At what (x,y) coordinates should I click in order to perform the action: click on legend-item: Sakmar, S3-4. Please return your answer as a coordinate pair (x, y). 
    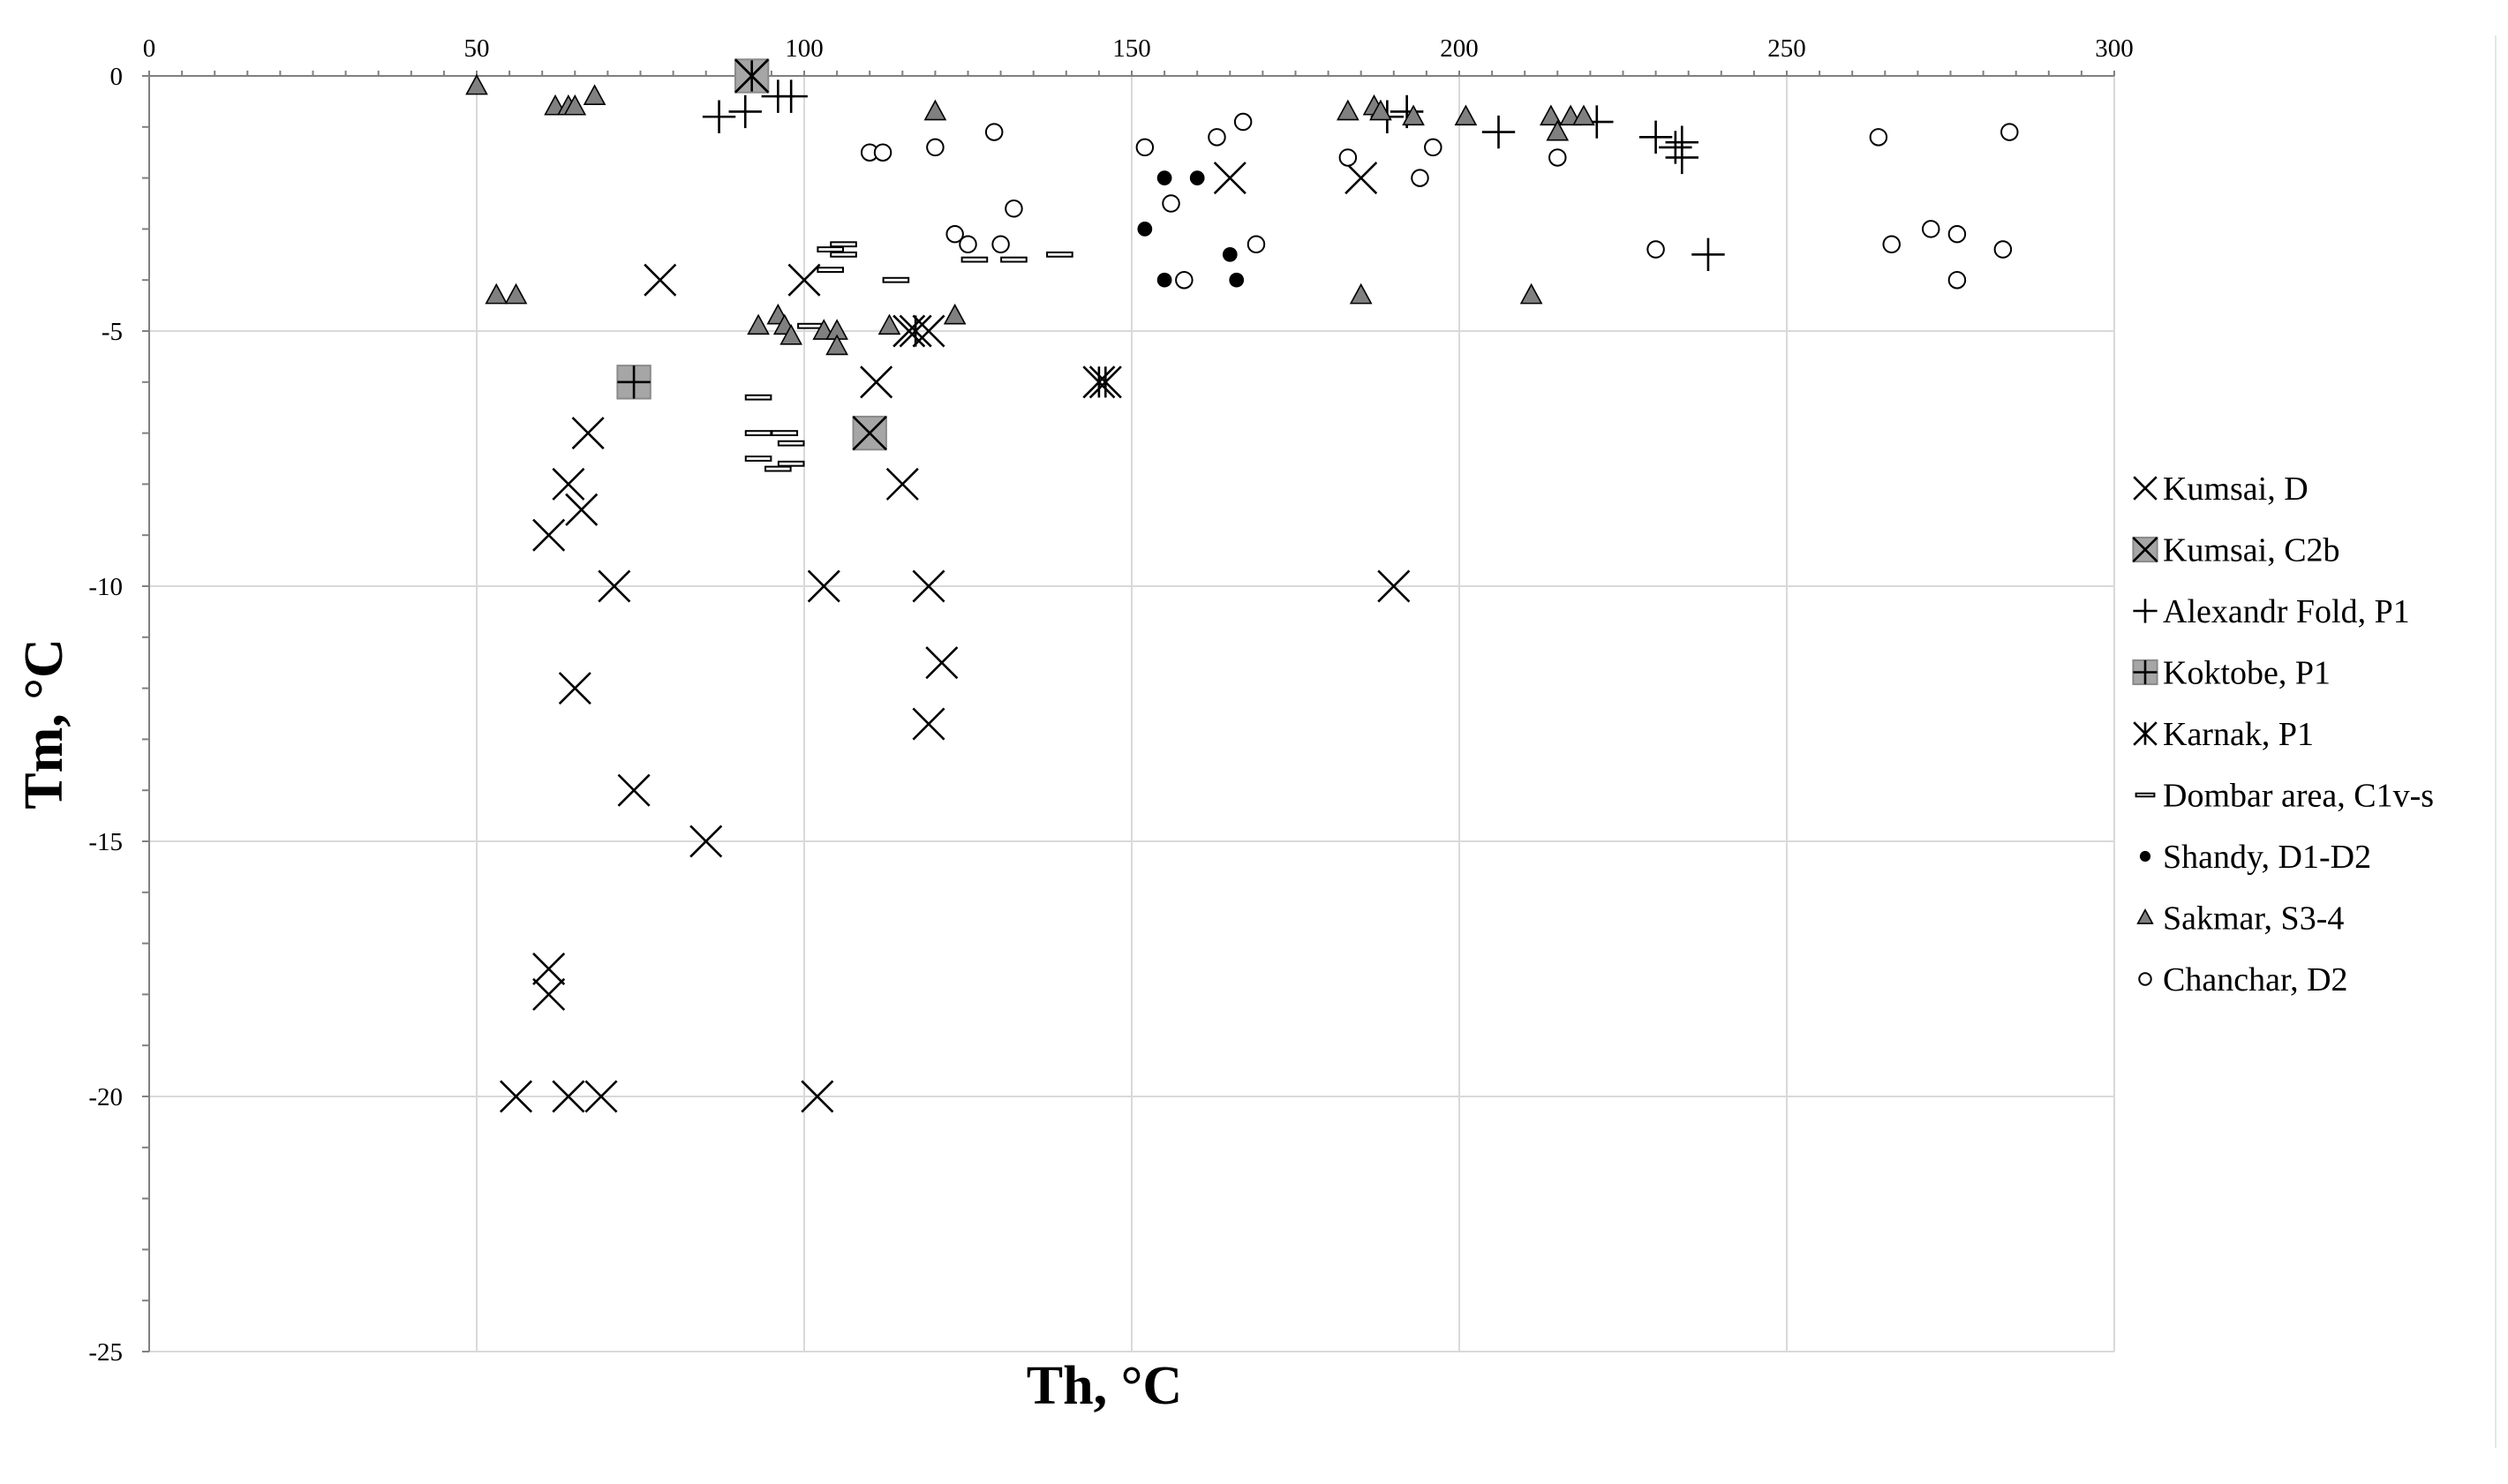
    Looking at the image, I should click on (2240, 919).